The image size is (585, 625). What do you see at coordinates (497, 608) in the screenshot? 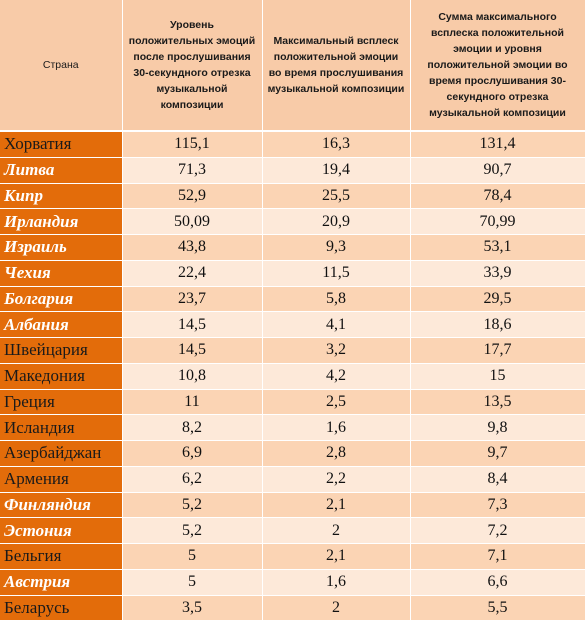
I see `sum-value-cell: 5,5` at bounding box center [497, 608].